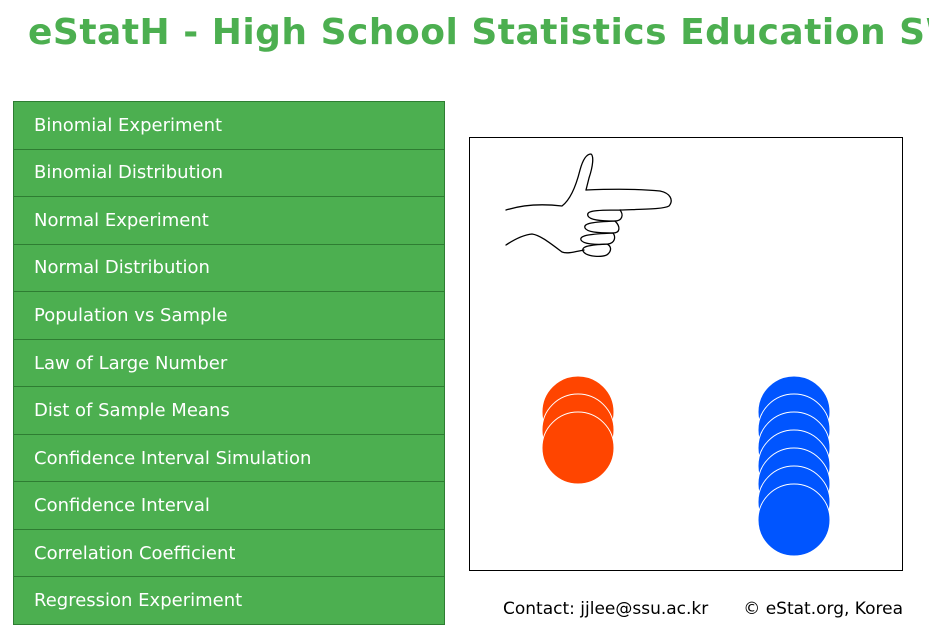 The height and width of the screenshot is (635, 929). What do you see at coordinates (229, 125) in the screenshot?
I see `menu-item-binomial-experiment: Binomial Experiment` at bounding box center [229, 125].